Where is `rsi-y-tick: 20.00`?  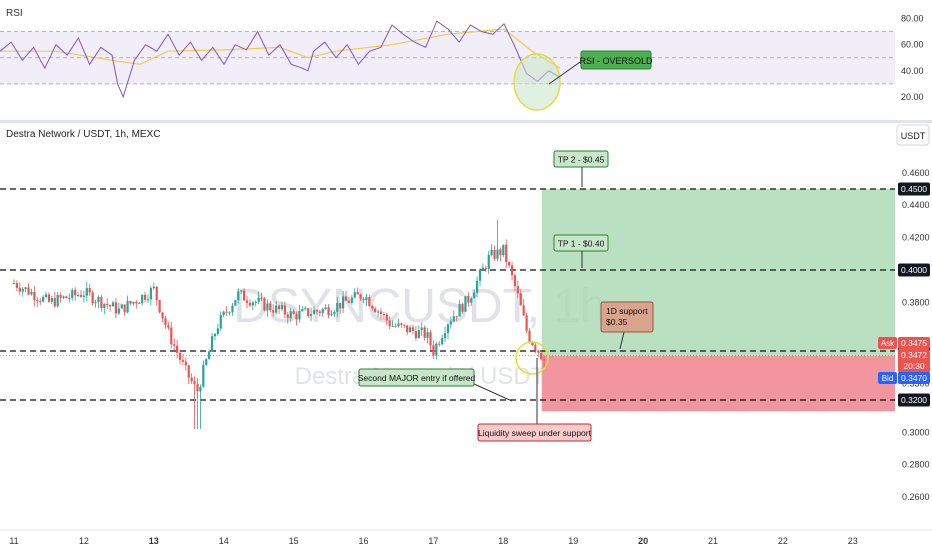 rsi-y-tick: 20.00 is located at coordinates (912, 97).